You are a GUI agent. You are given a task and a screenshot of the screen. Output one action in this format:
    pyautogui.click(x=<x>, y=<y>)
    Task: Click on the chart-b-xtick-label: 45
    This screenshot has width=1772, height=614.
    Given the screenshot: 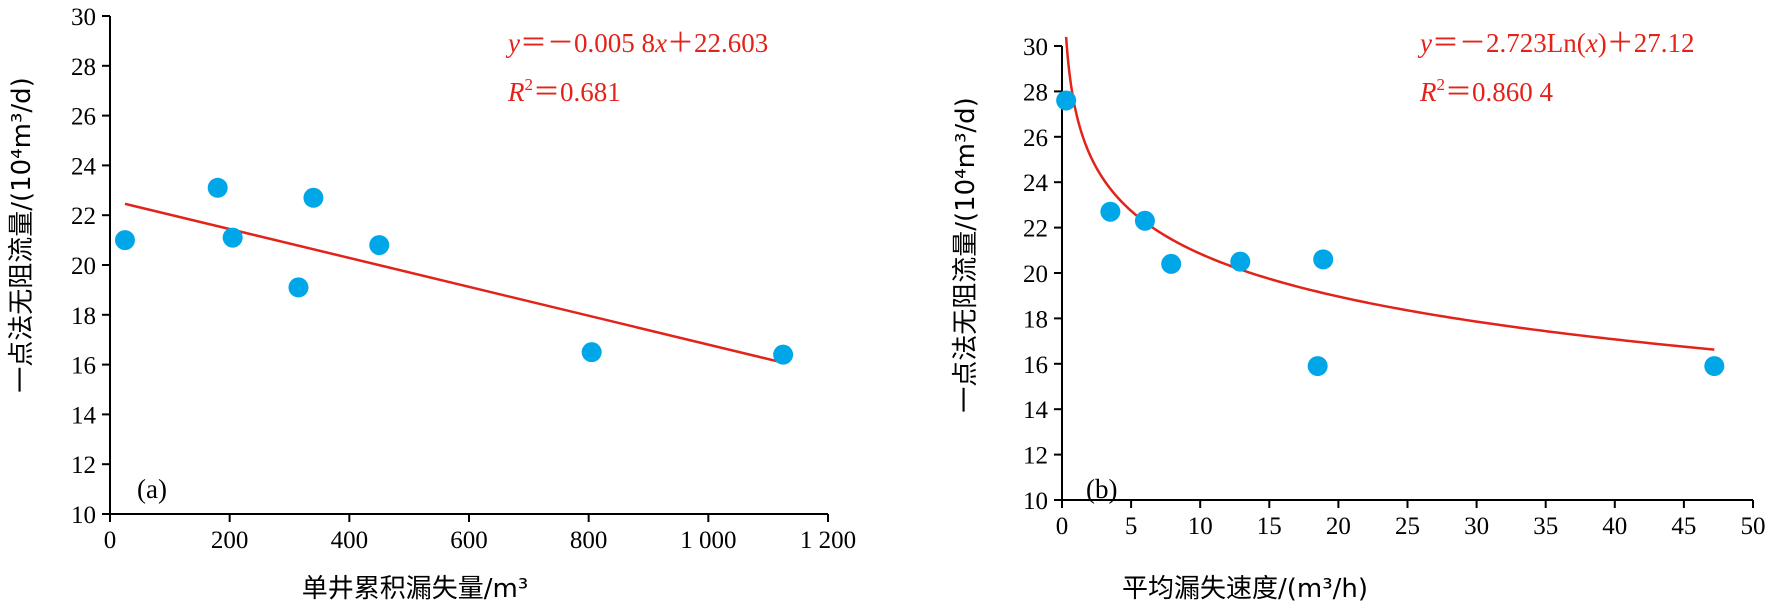 What is the action you would take?
    pyautogui.click(x=1683, y=526)
    